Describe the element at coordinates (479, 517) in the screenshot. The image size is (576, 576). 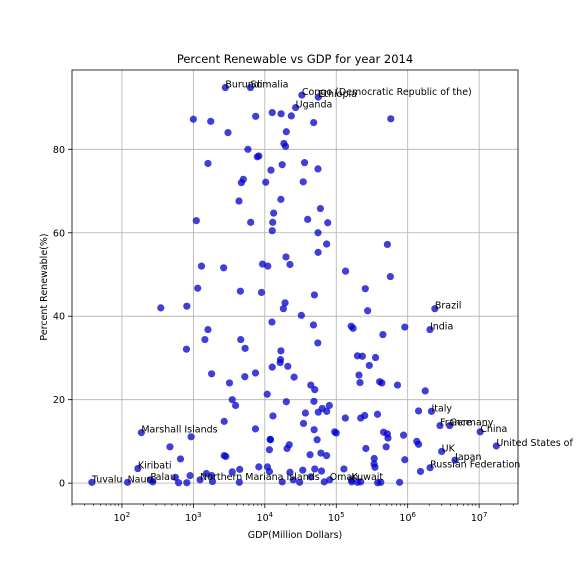
I see `x-tick-label: 10⁷` at that location.